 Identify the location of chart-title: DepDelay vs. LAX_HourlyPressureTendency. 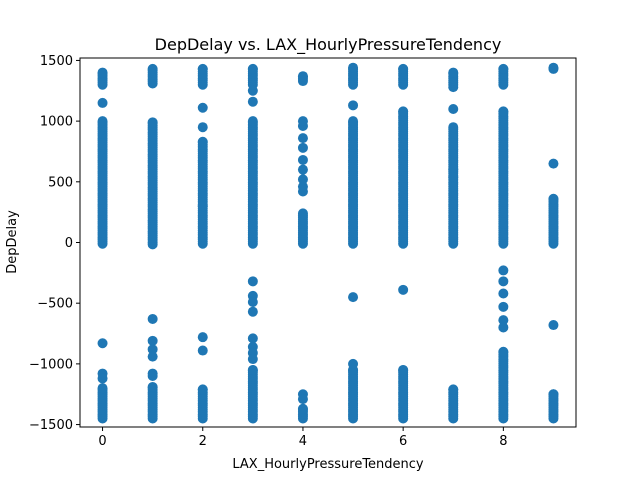
(328, 45).